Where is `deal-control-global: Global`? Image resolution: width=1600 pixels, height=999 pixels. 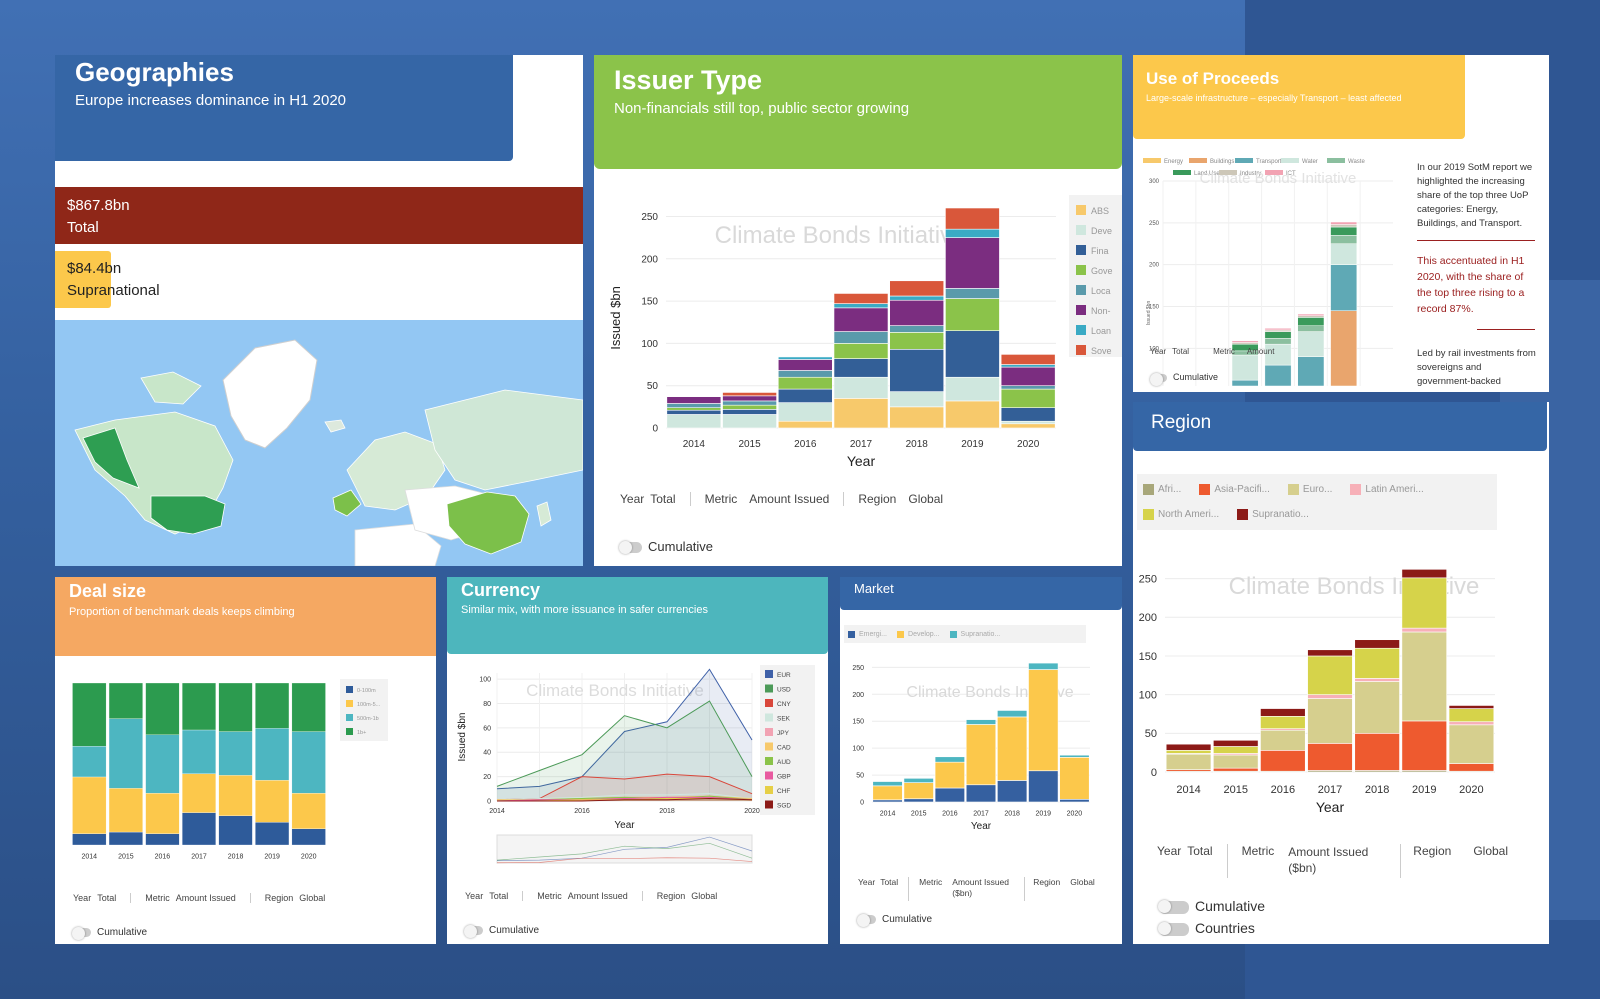 deal-control-global: Global is located at coordinates (312, 898).